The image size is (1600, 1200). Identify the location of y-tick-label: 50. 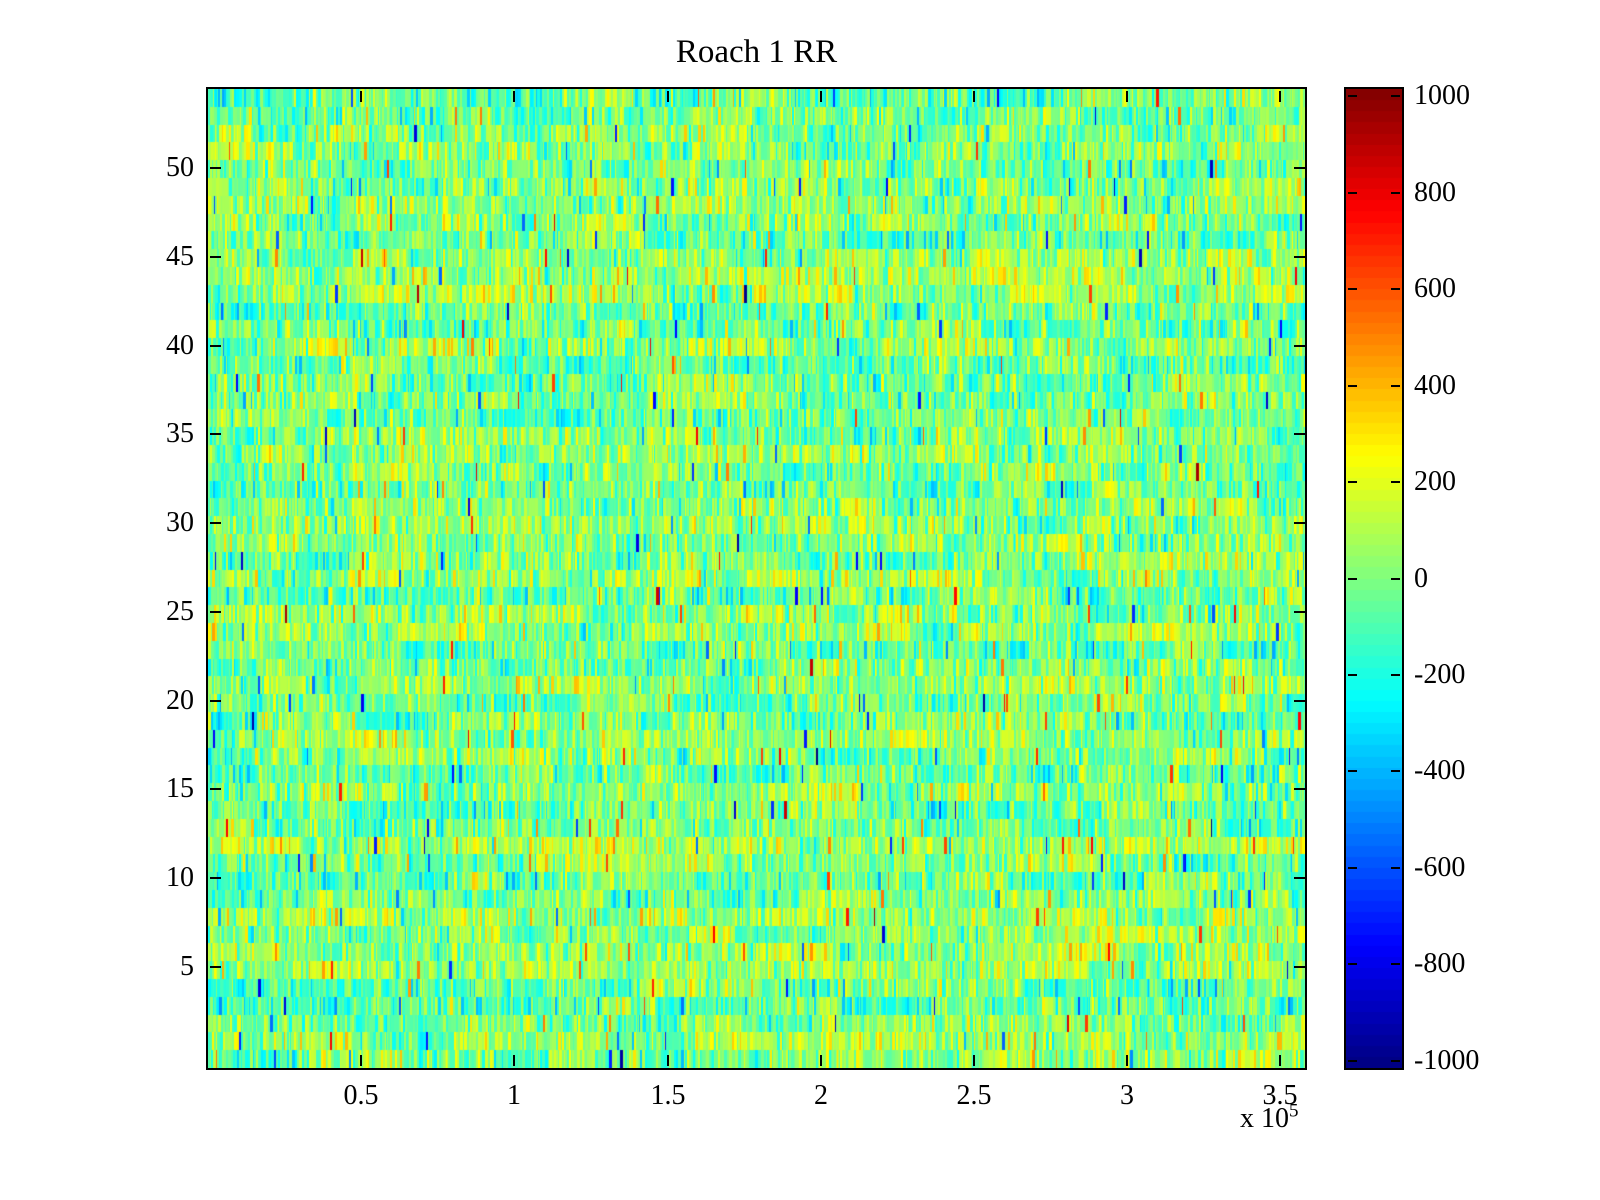
(180, 167).